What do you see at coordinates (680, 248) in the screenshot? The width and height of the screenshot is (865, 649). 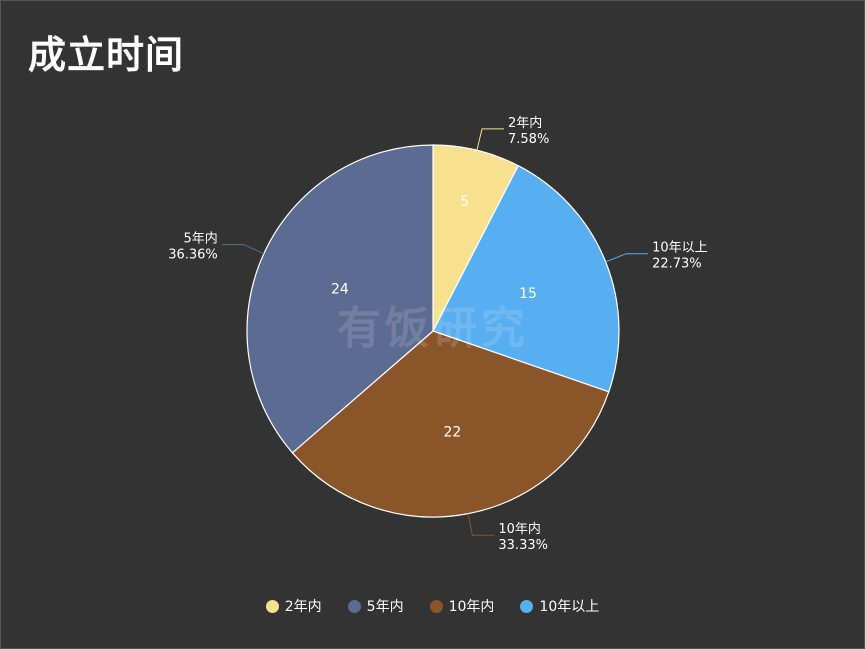 I see `callout-category-label: 10年以上` at bounding box center [680, 248].